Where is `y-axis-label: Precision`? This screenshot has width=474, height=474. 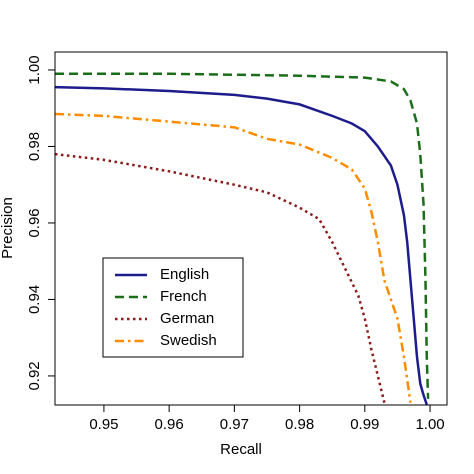 y-axis-label: Precision is located at coordinates (8, 228).